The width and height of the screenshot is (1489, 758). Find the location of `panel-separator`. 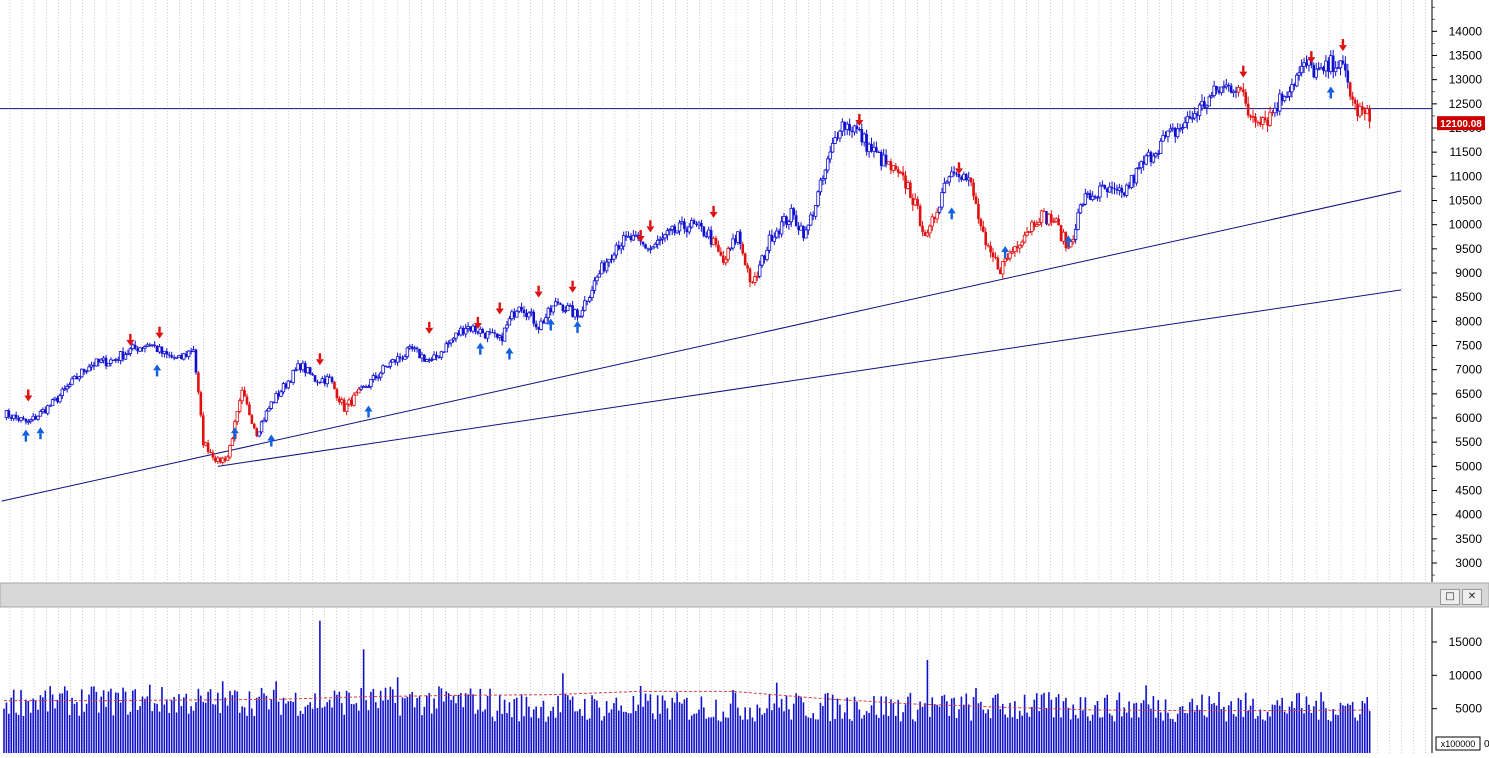

panel-separator is located at coordinates (744, 595).